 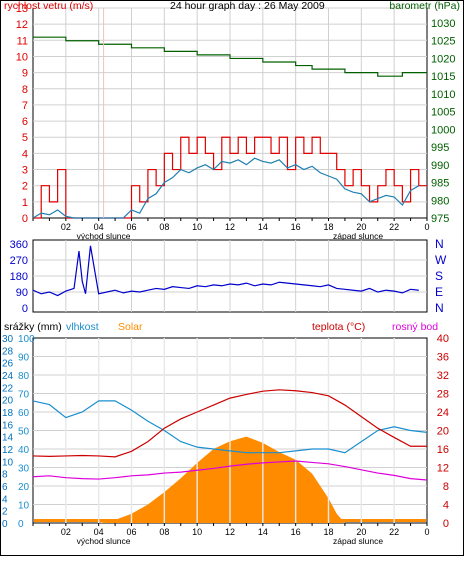 What do you see at coordinates (446, 506) in the screenshot?
I see `temp-tick-label: 4` at bounding box center [446, 506].